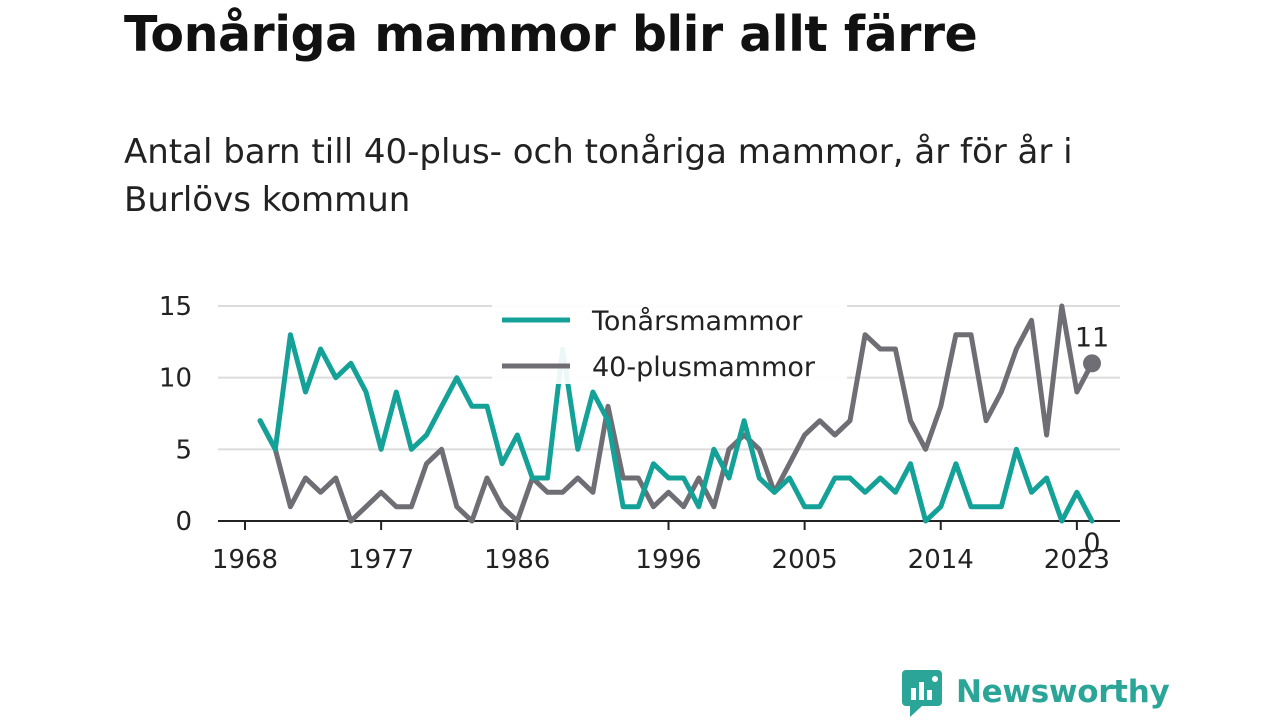  Describe the element at coordinates (922, 693) in the screenshot. I see `newsworthy-logo-icon` at that location.